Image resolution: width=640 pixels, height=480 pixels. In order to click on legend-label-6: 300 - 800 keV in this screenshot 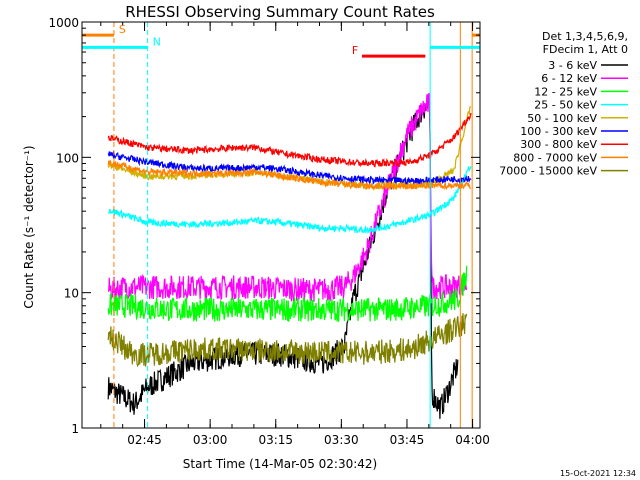, I will do `click(558, 144)`.